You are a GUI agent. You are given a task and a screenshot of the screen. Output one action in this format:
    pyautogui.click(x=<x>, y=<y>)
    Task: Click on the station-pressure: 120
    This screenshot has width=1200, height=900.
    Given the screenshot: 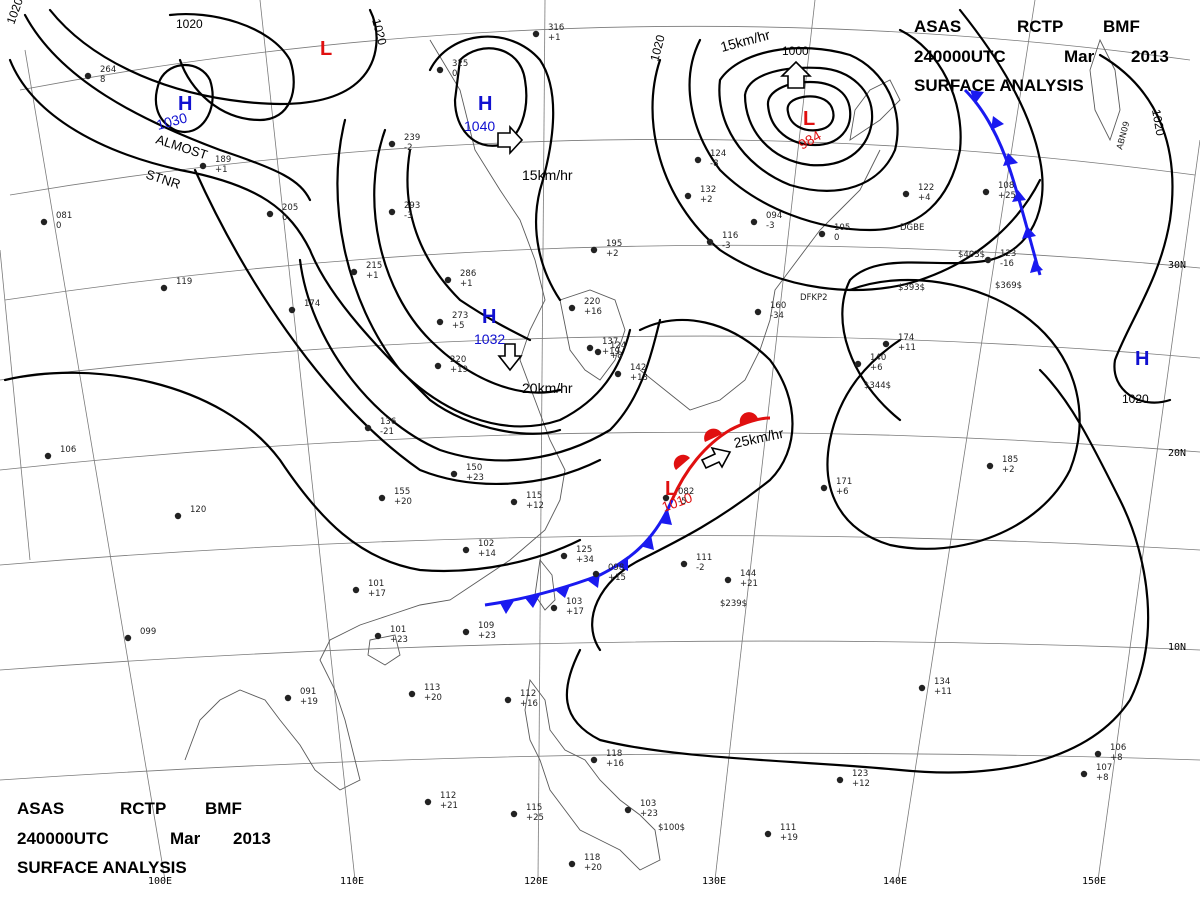 What is the action you would take?
    pyautogui.click(x=198, y=510)
    